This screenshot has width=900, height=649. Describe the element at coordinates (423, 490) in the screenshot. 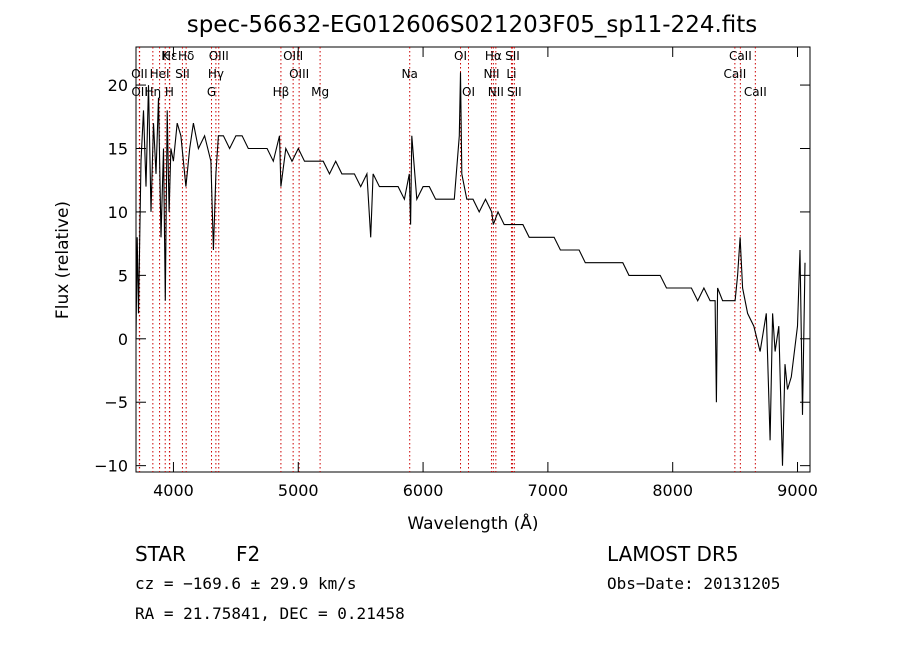

I see `x-tick-label: 6000` at that location.